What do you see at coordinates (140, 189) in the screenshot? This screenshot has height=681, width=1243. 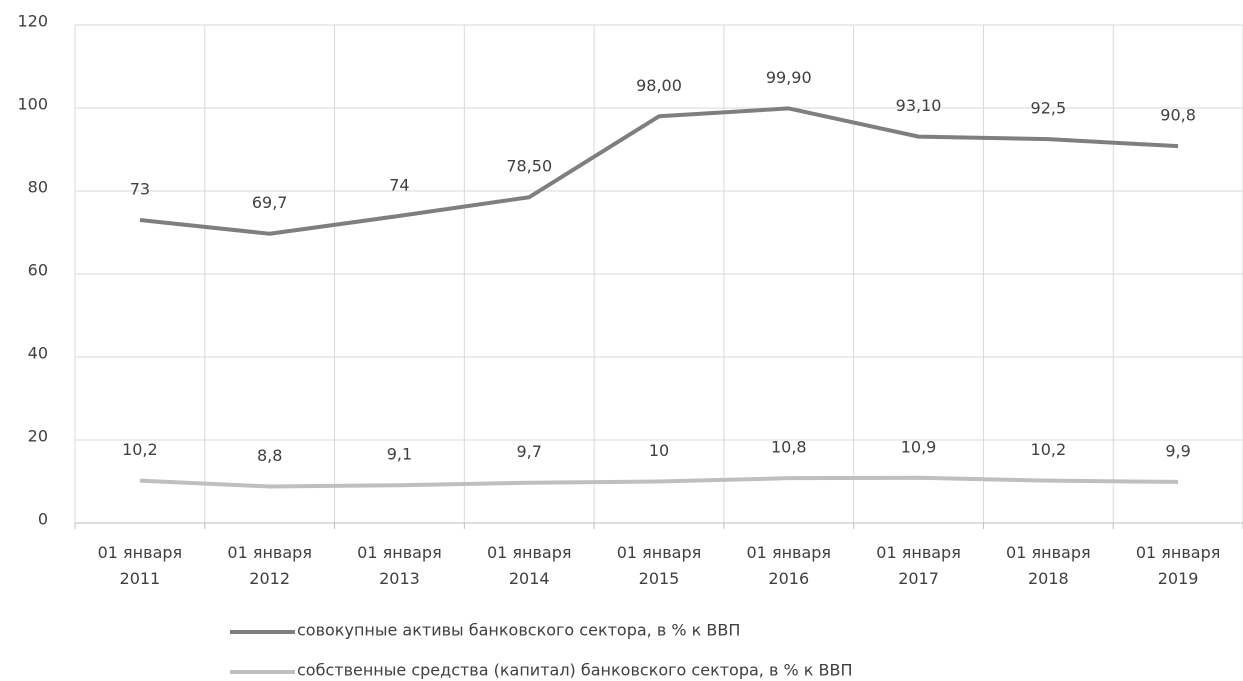 I see `data-label: 73` at bounding box center [140, 189].